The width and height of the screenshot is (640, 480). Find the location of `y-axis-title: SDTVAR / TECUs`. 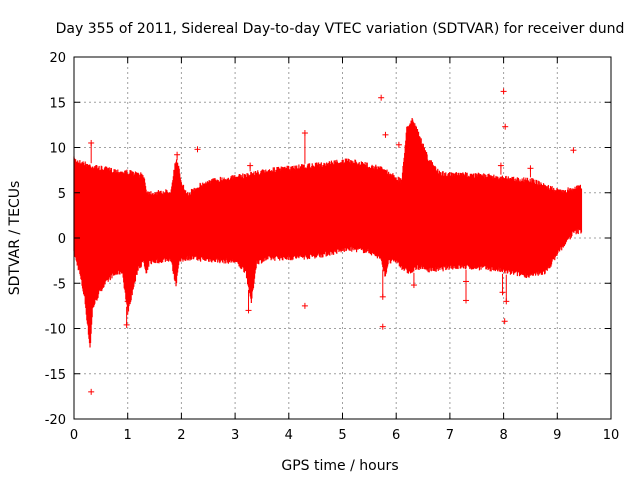

y-axis-title: SDTVAR / TECUs is located at coordinates (15, 238).